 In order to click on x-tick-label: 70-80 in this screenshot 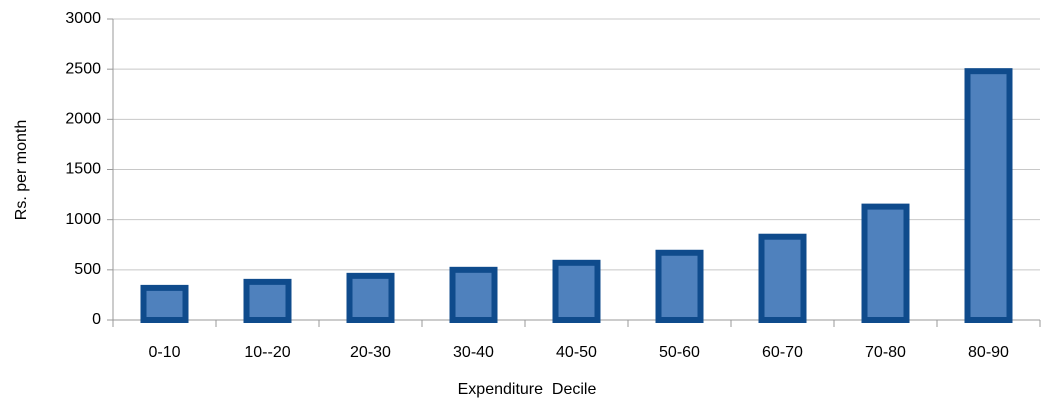, I will do `click(885, 352)`.